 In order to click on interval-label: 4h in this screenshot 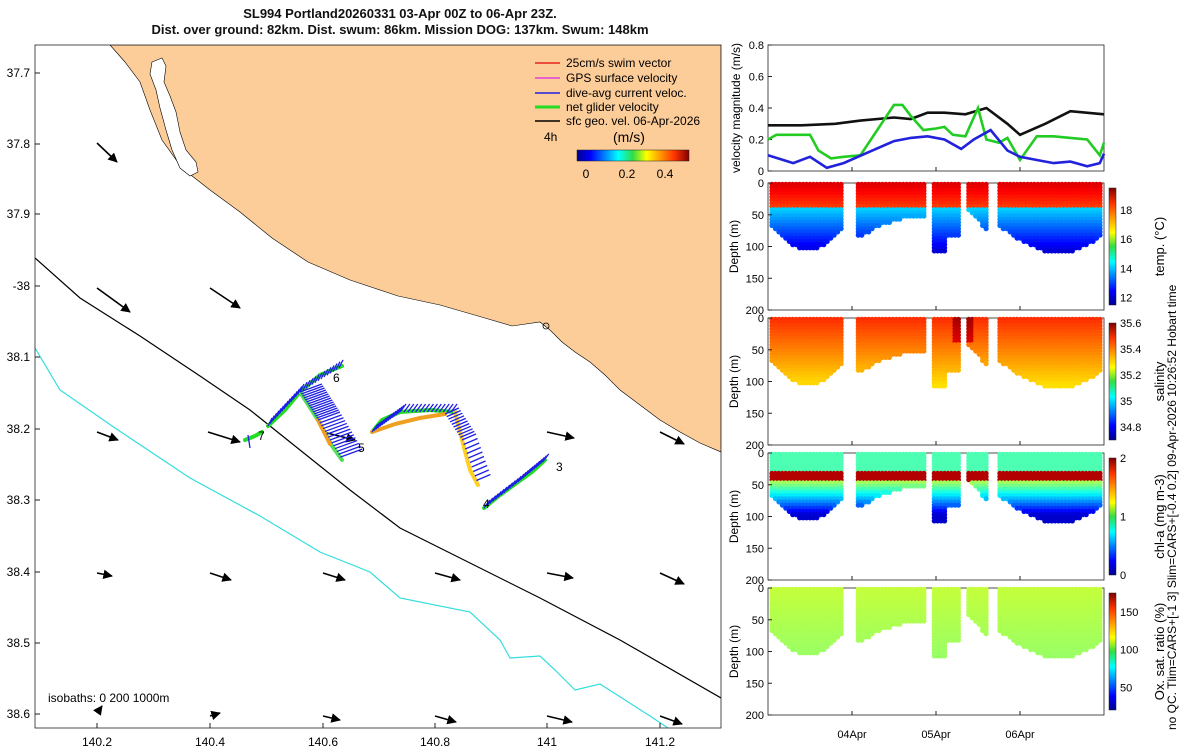, I will do `click(550, 137)`.